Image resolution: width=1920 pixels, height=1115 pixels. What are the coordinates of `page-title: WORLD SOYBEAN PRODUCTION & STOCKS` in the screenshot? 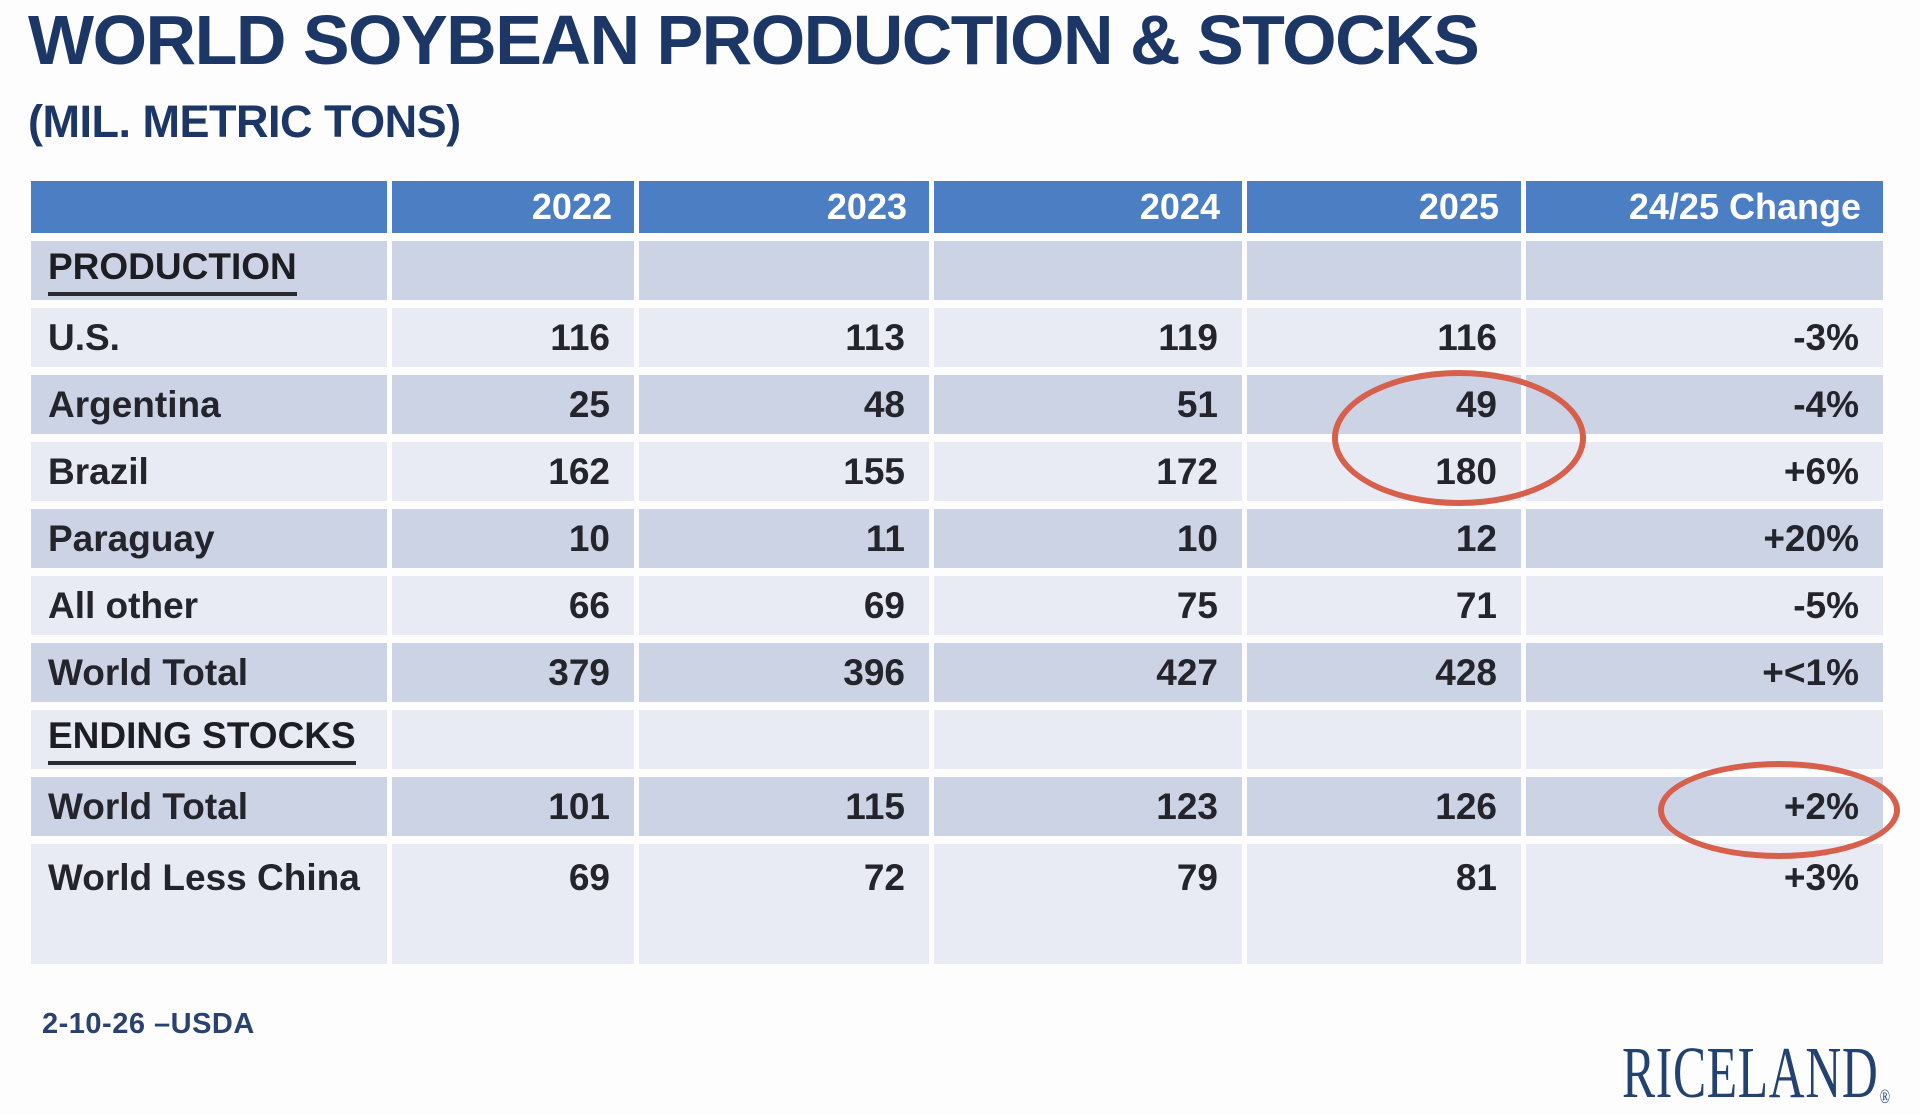 It's located at (754, 40).